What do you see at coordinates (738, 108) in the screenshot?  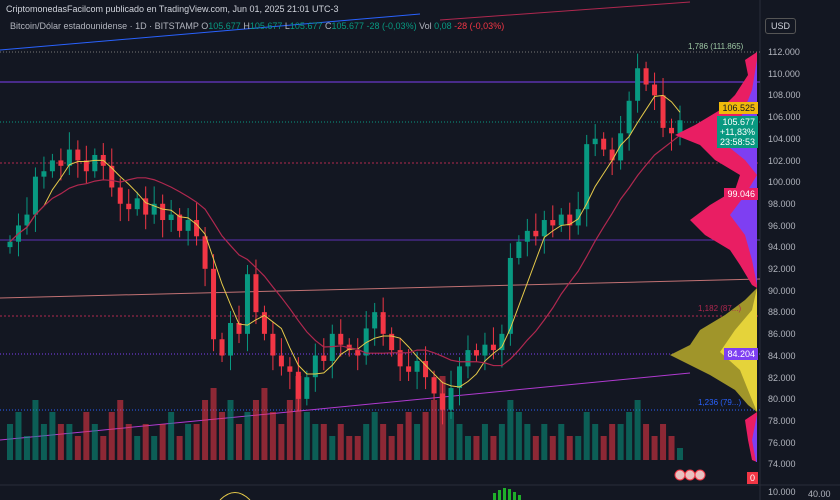 I see `ma-fast-badge: 106.525` at bounding box center [738, 108].